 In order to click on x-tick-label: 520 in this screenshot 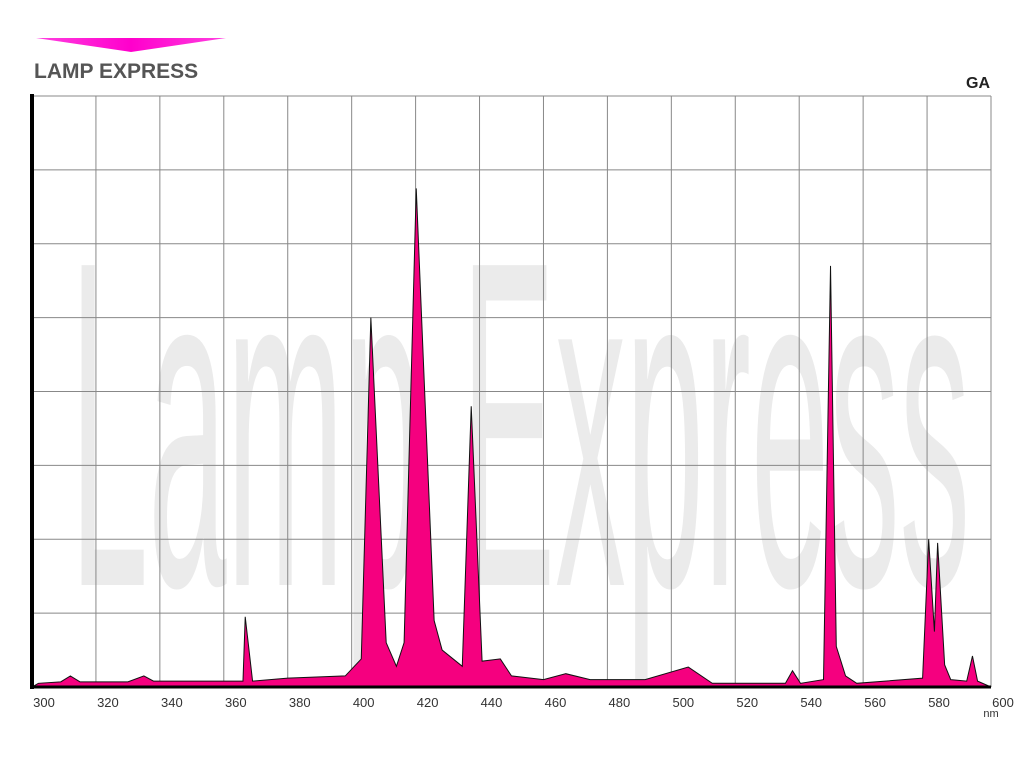, I will do `click(747, 702)`.